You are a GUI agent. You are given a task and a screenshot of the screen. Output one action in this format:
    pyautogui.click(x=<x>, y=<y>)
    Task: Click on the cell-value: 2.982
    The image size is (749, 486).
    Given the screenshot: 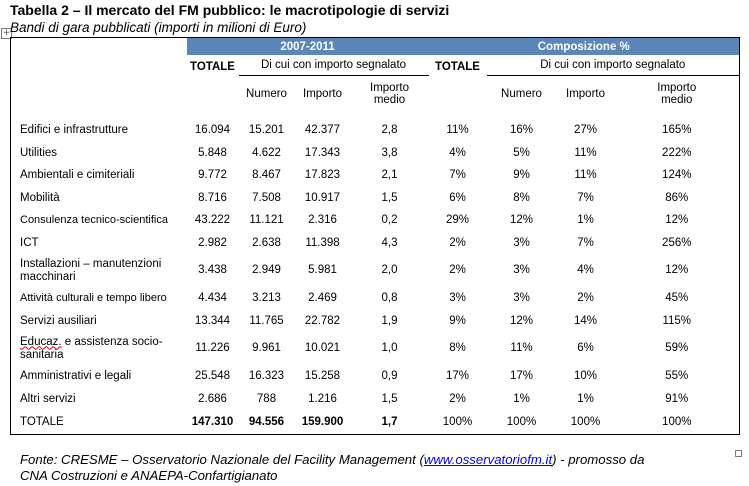 What is the action you would take?
    pyautogui.click(x=212, y=242)
    